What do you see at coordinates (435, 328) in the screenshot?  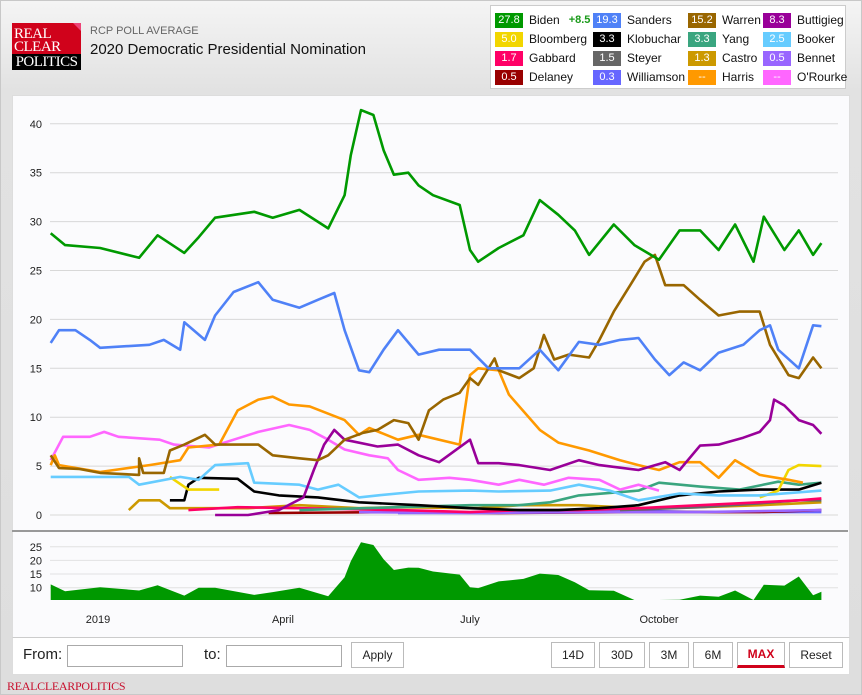 I see `series-line-sanders` at bounding box center [435, 328].